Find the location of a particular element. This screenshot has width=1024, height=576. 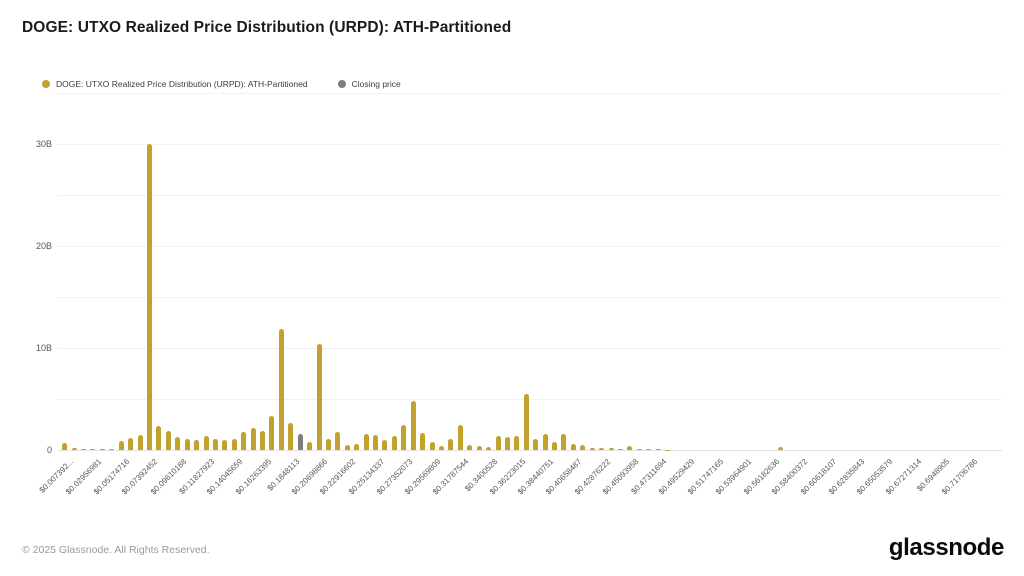

gridline-5B is located at coordinates (530, 399).